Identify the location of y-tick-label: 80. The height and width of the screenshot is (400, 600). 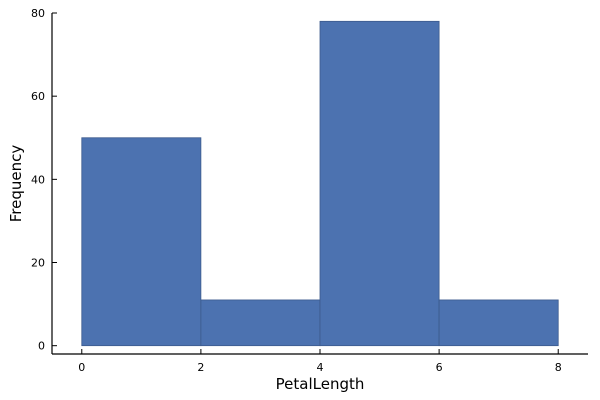
(38, 13).